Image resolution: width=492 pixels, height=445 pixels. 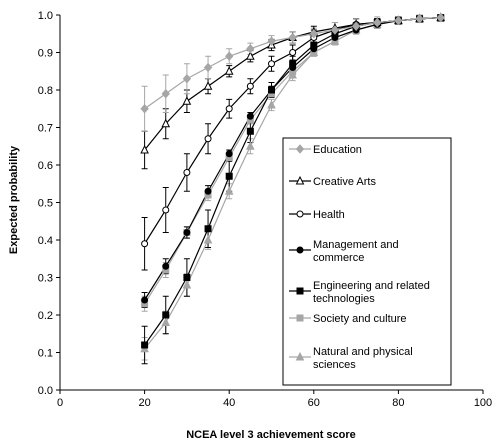 What do you see at coordinates (356, 245) in the screenshot?
I see `legend-label: Management and` at bounding box center [356, 245].